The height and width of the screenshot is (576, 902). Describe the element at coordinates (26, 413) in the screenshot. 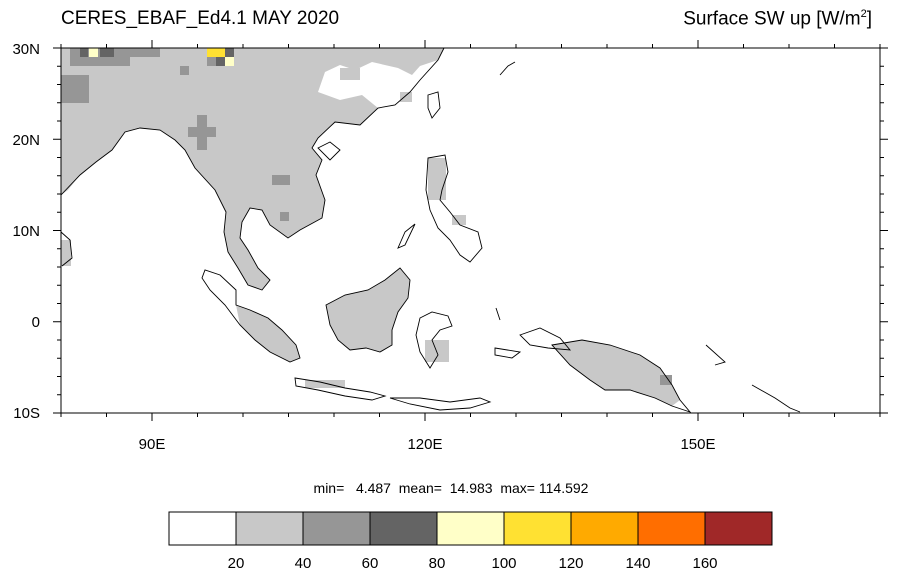

I see `lat-label-10s: 10S` at that location.